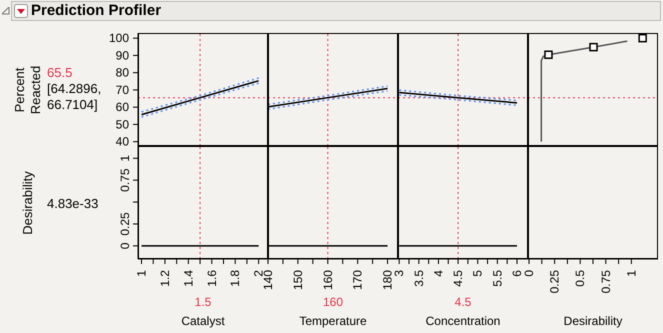 This screenshot has height=333, width=663. I want to click on text: 4.5, so click(463, 302).